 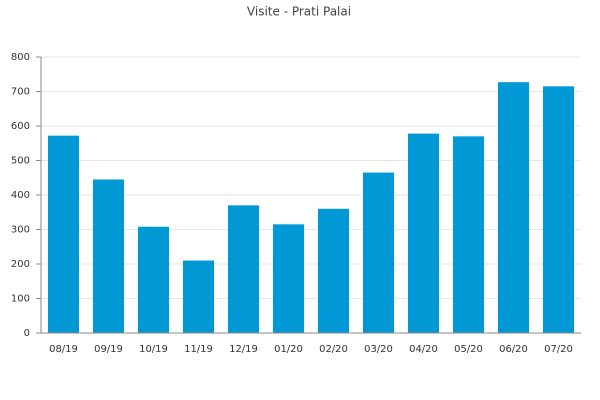 I want to click on x-tick-label: 06/20, so click(x=513, y=349).